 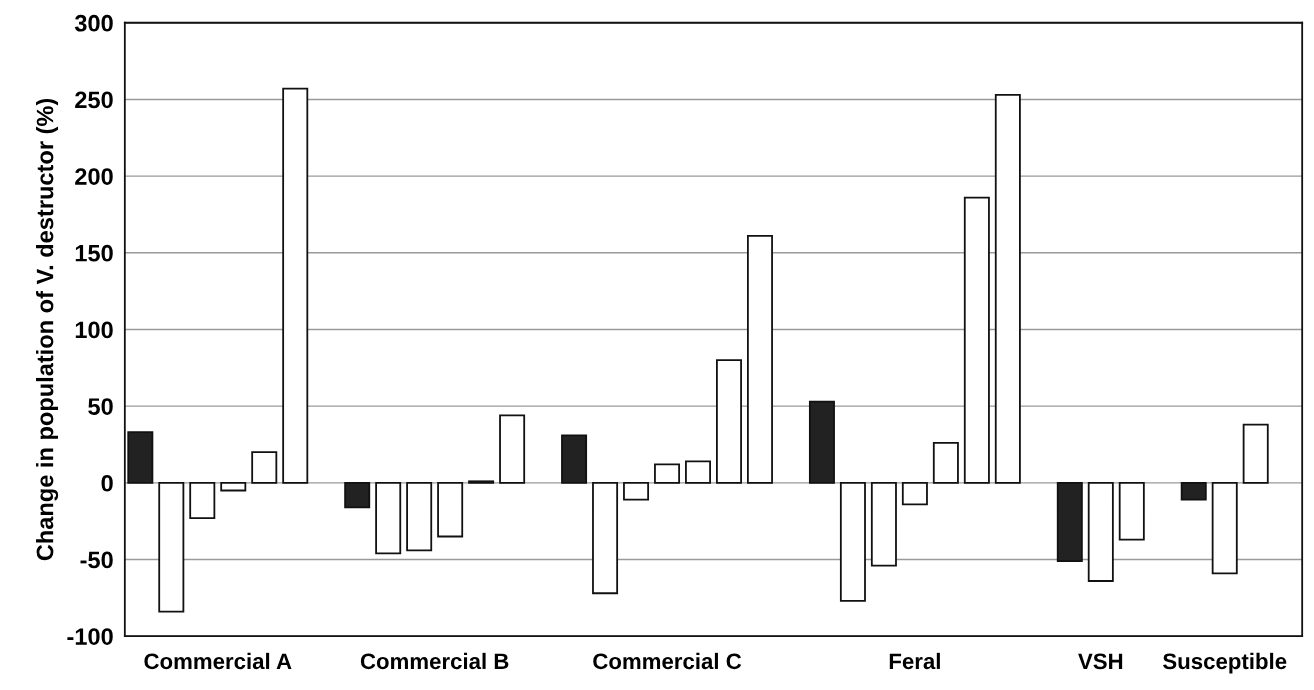 What do you see at coordinates (1225, 663) in the screenshot?
I see `x-tick-label: Susceptible` at bounding box center [1225, 663].